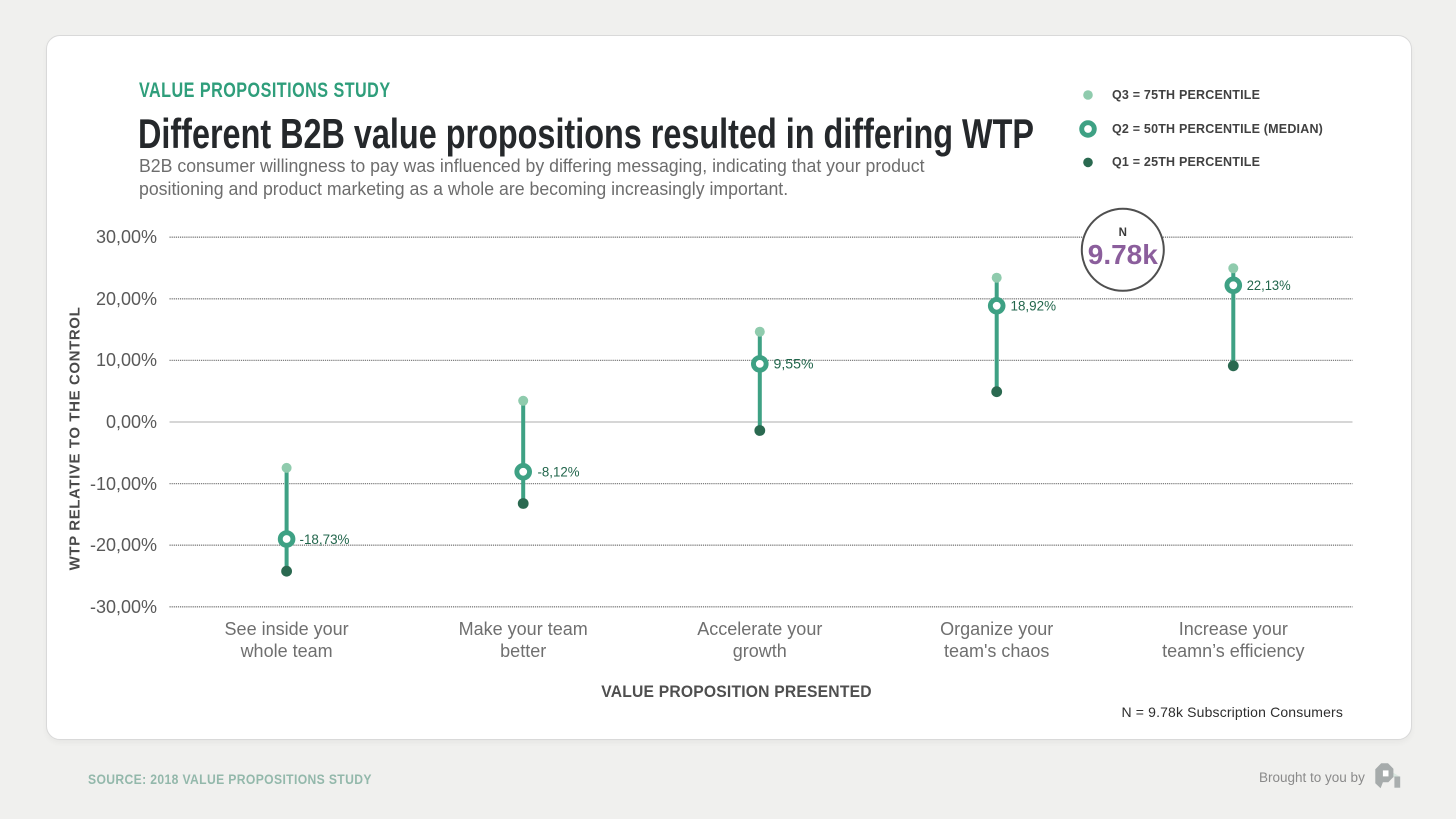 This screenshot has height=819, width=1456. What do you see at coordinates (325, 539) in the screenshot?
I see `svg-text: -18,73%` at bounding box center [325, 539].